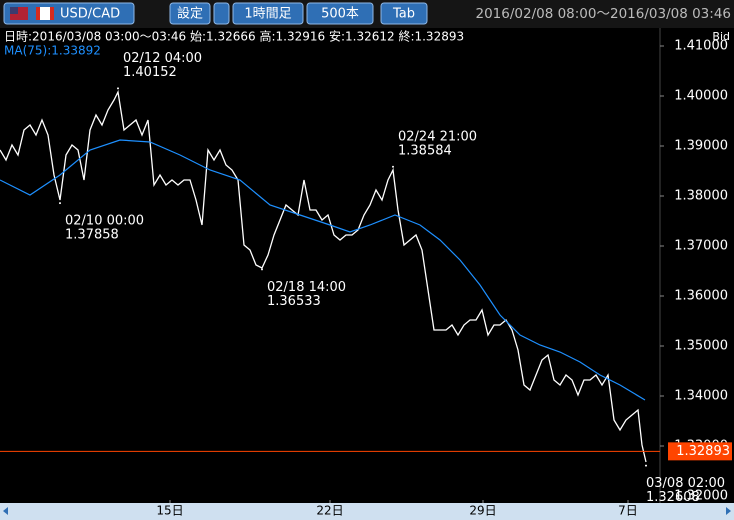 Image resolution: width=734 pixels, height=520 pixels. I want to click on scroll-right, so click(728, 511).